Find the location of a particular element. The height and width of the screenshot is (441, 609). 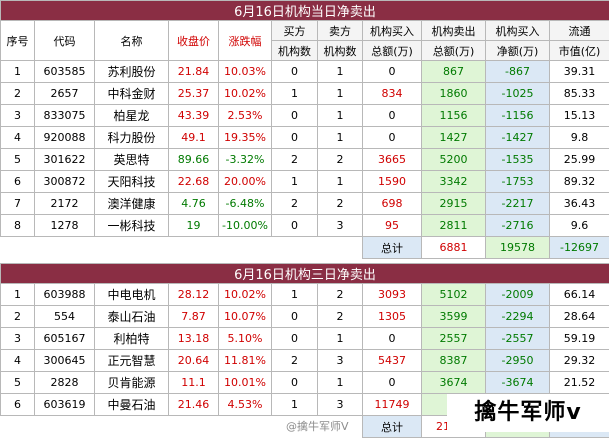

row-sold: 1427 is located at coordinates (453, 137).